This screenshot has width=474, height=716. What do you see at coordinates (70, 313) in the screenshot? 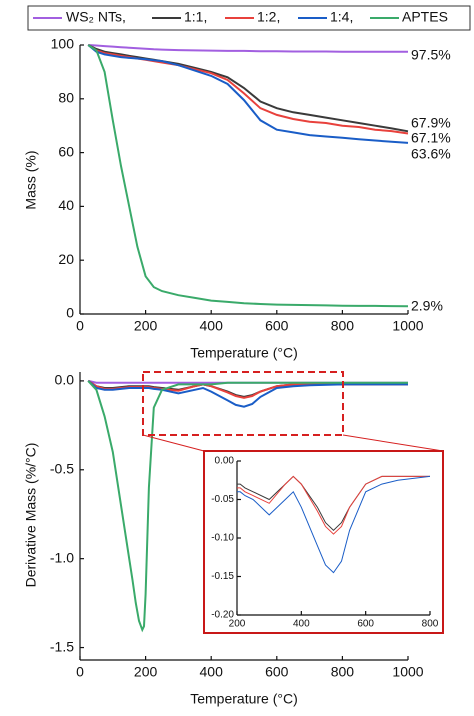
I see `y-tick-label: 0` at bounding box center [70, 313].